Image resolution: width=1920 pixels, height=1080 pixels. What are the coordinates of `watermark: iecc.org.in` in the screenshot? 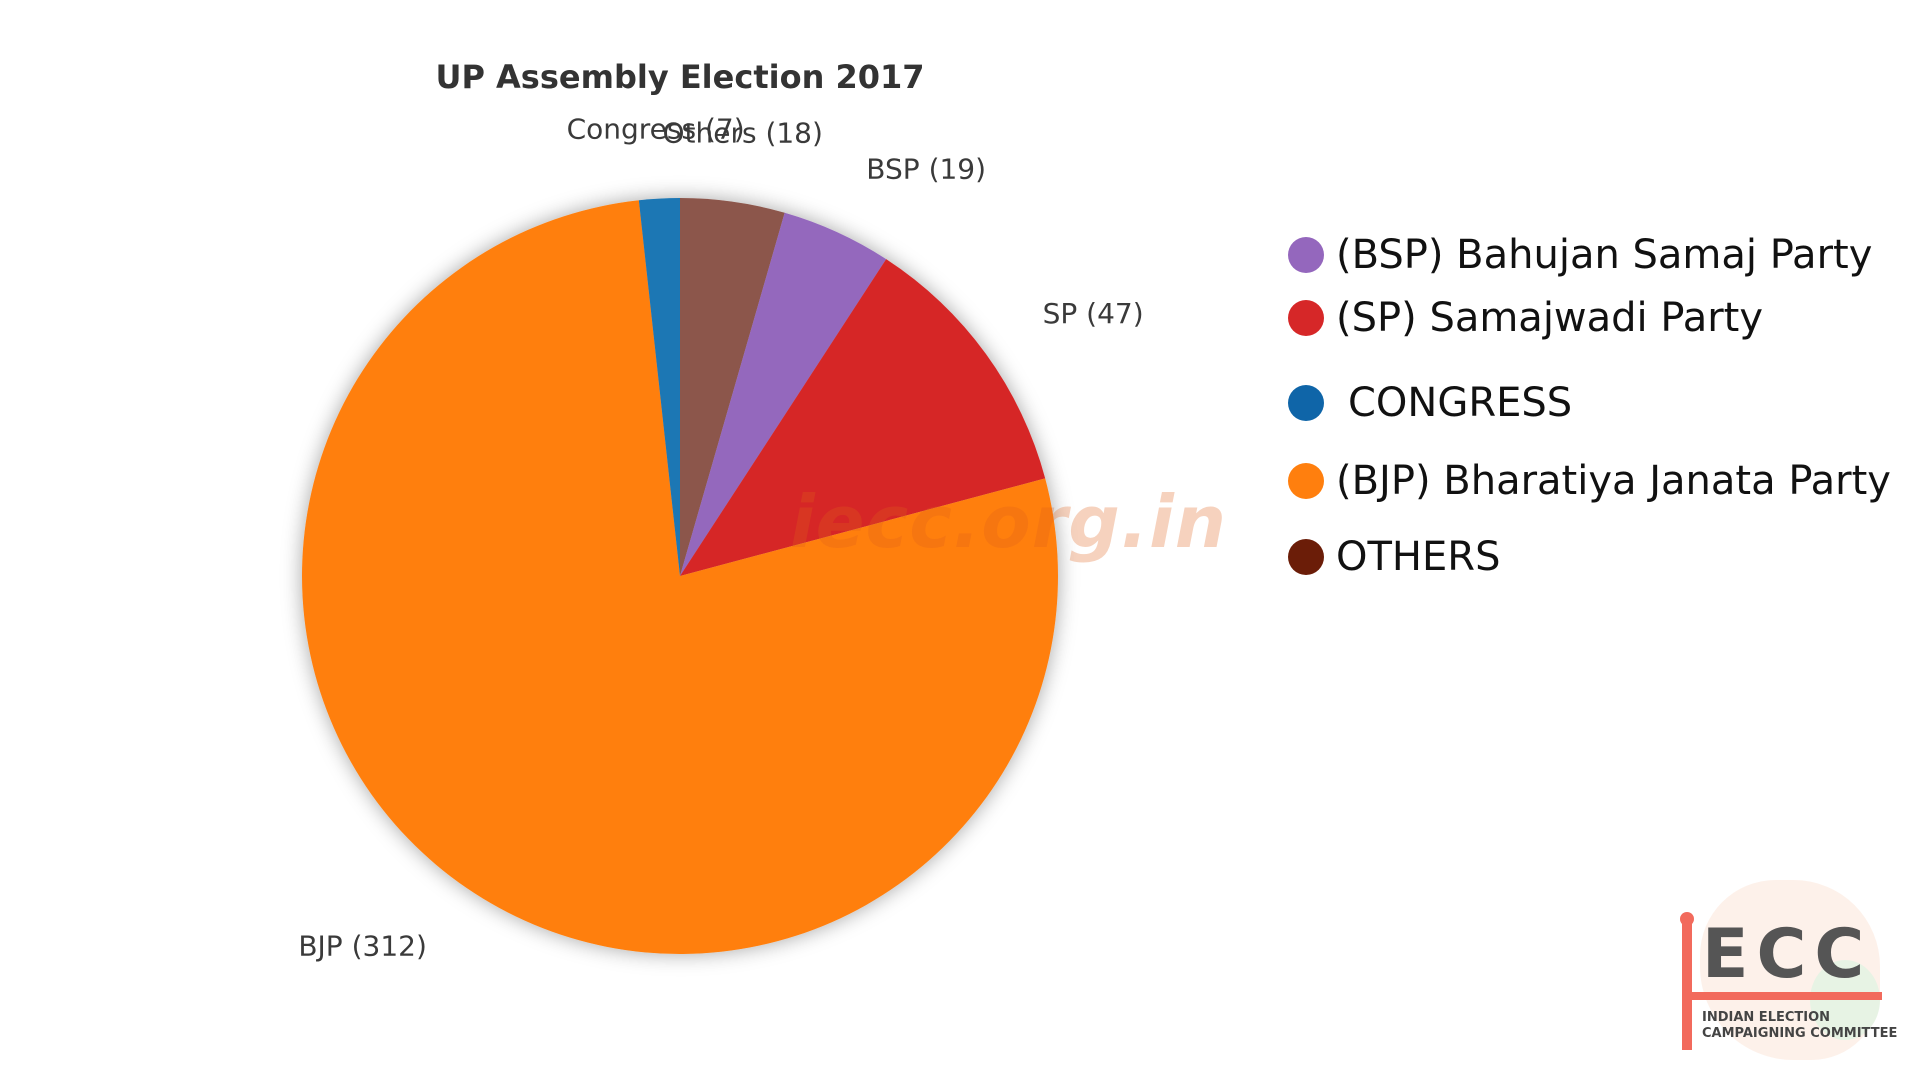 It's located at (1009, 522).